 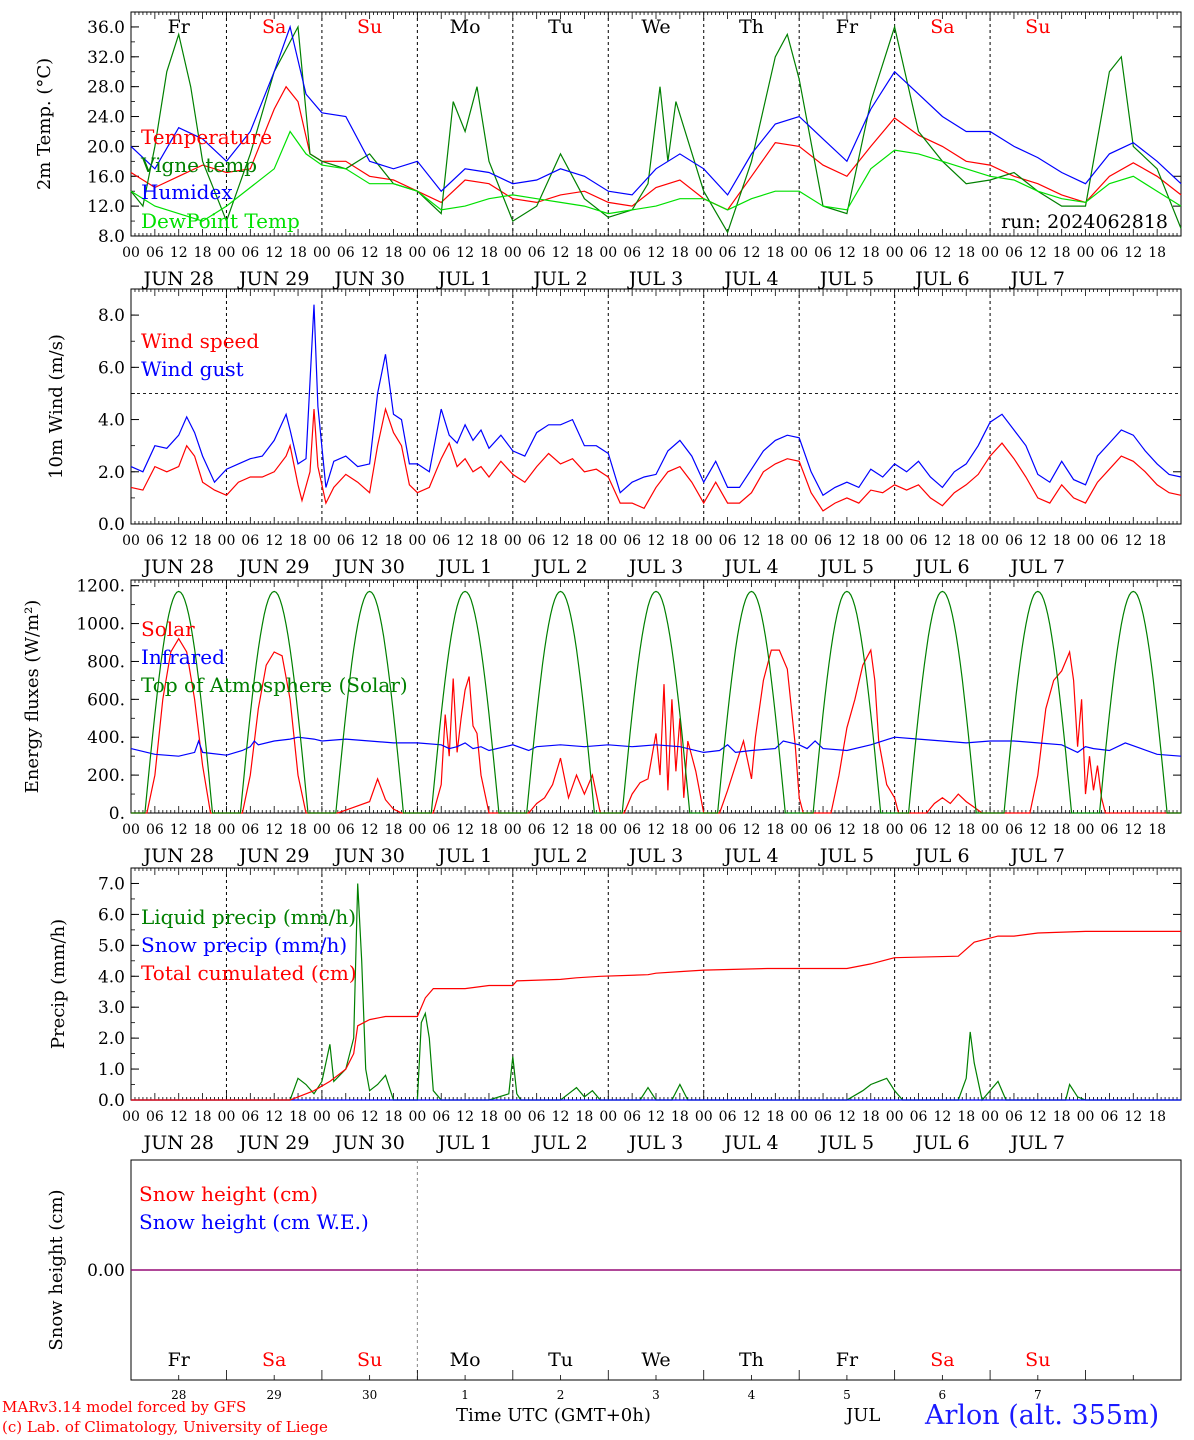 What do you see at coordinates (847, 27) in the screenshot?
I see `day-name-label: Fr` at bounding box center [847, 27].